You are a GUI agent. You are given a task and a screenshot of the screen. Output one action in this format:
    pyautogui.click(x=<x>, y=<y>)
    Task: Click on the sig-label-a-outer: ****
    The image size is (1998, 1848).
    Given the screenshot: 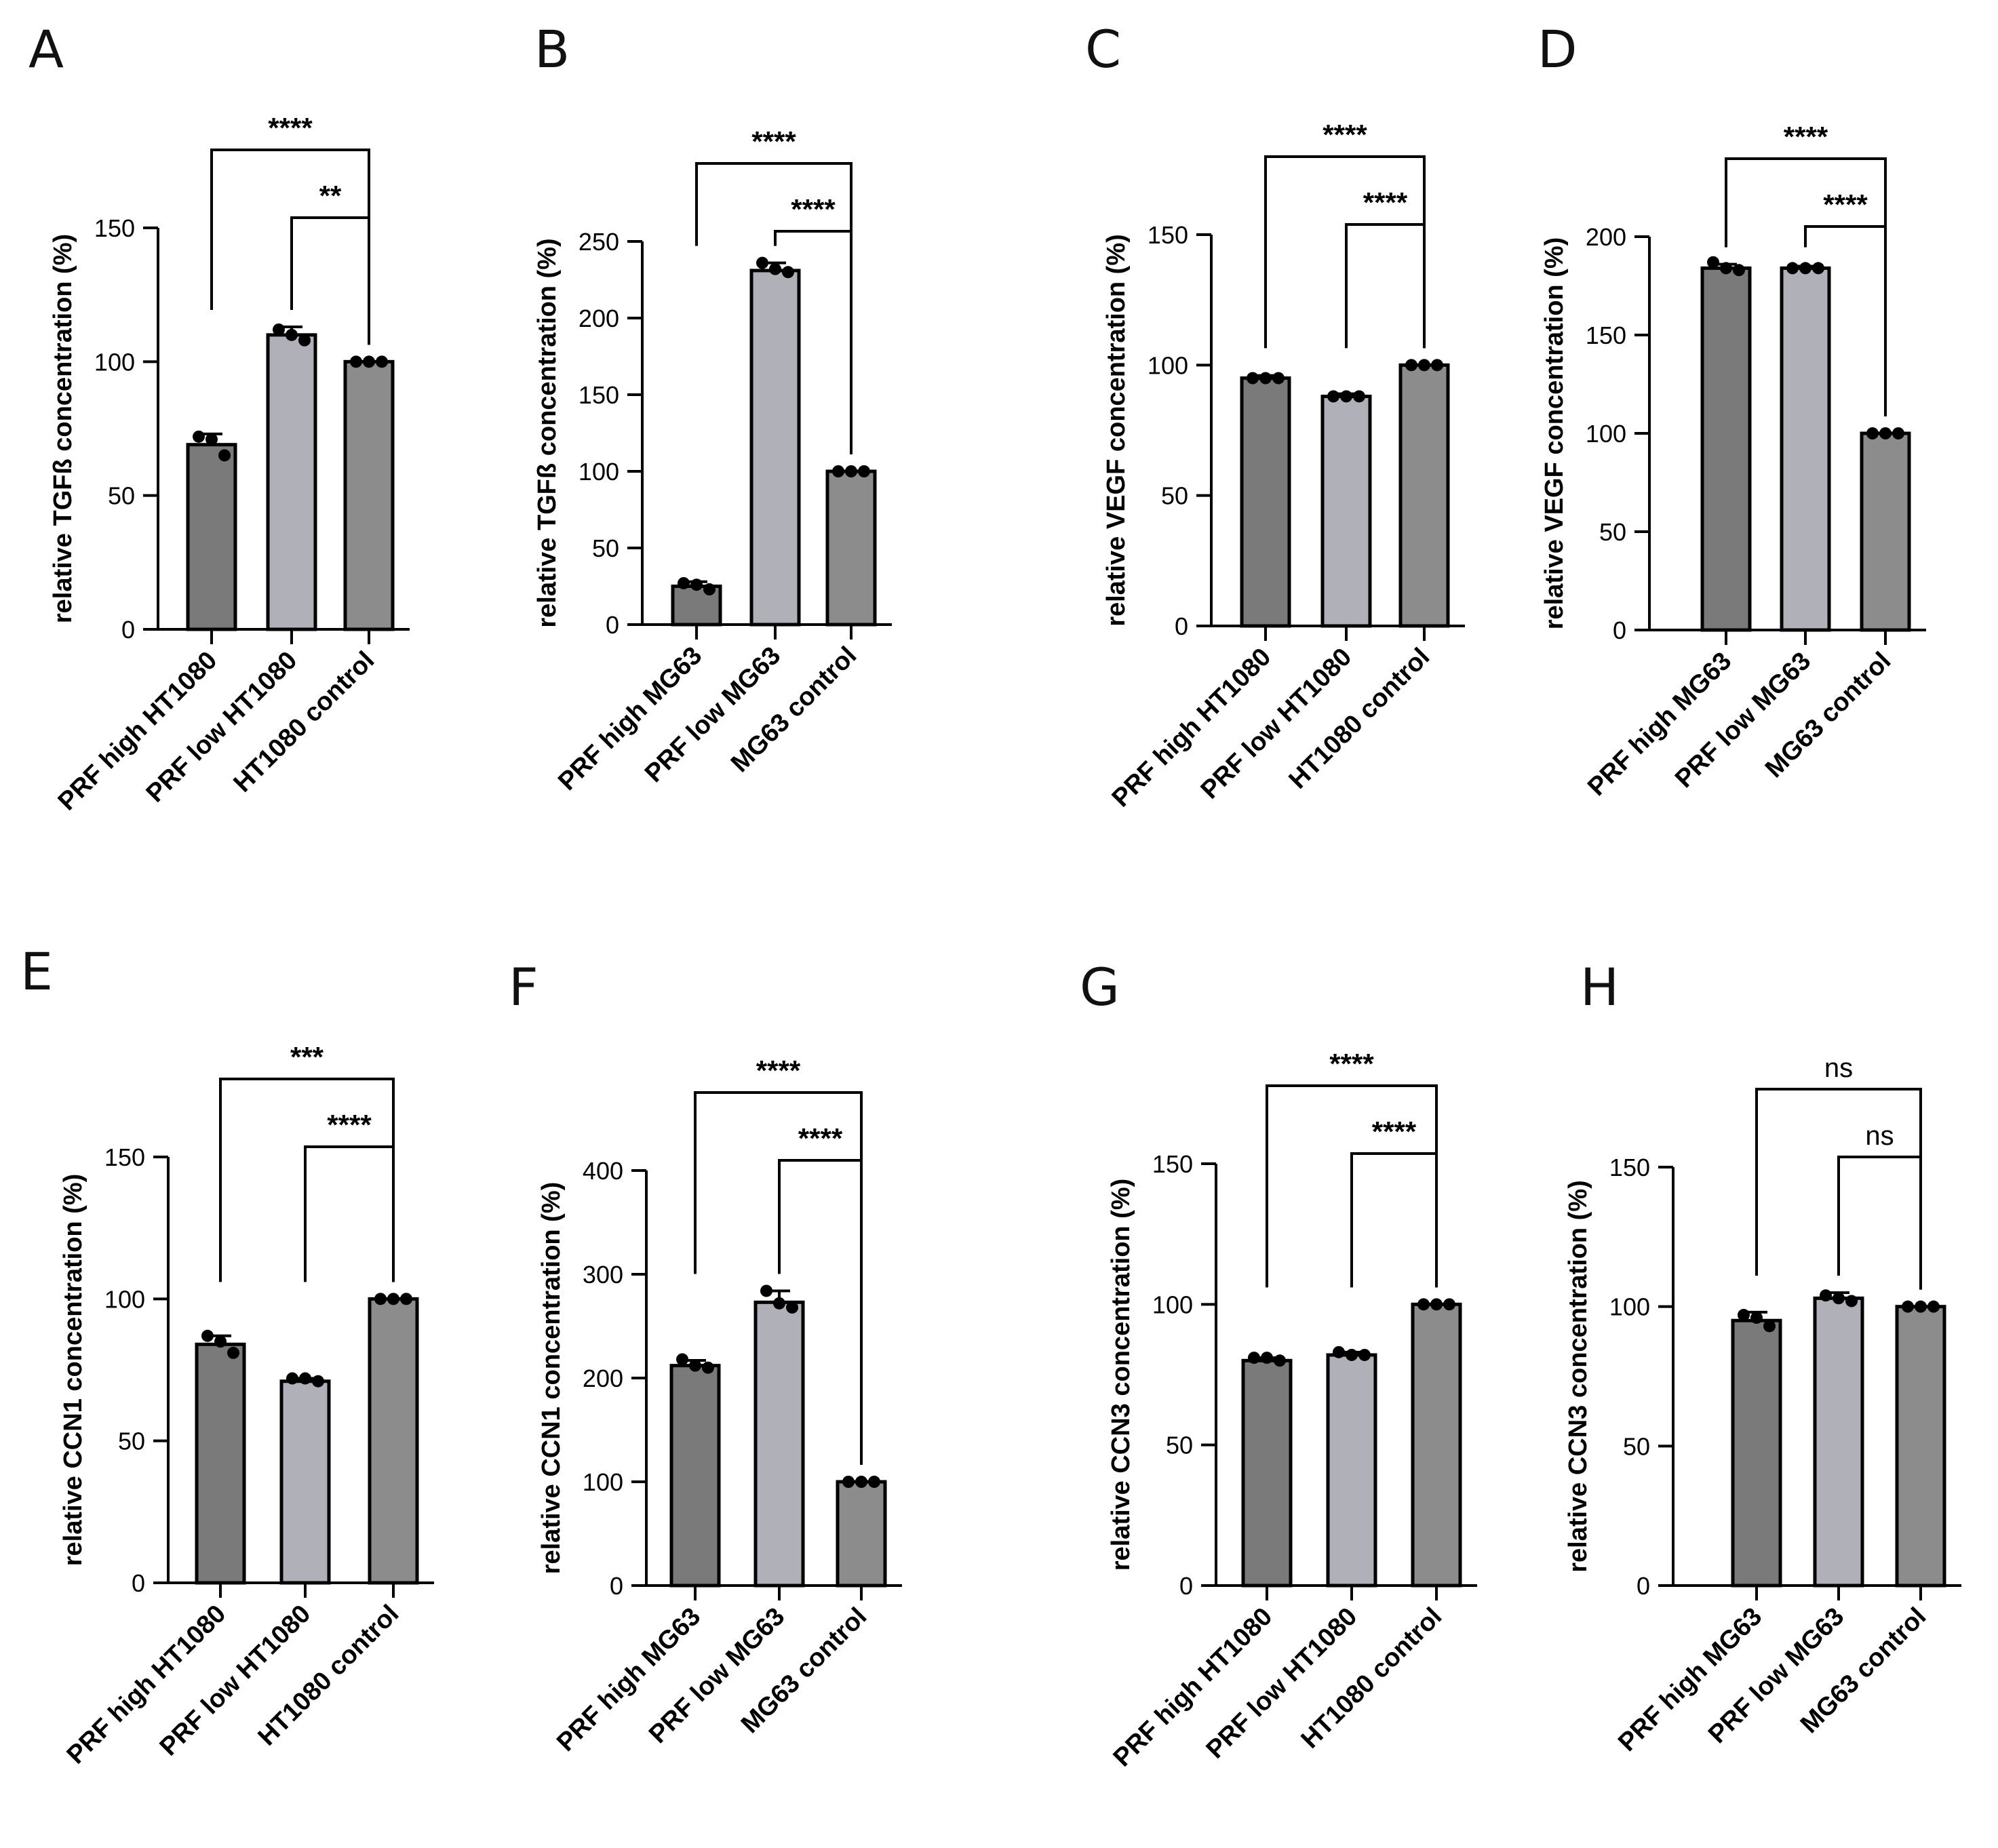 What is the action you would take?
    pyautogui.click(x=290, y=128)
    